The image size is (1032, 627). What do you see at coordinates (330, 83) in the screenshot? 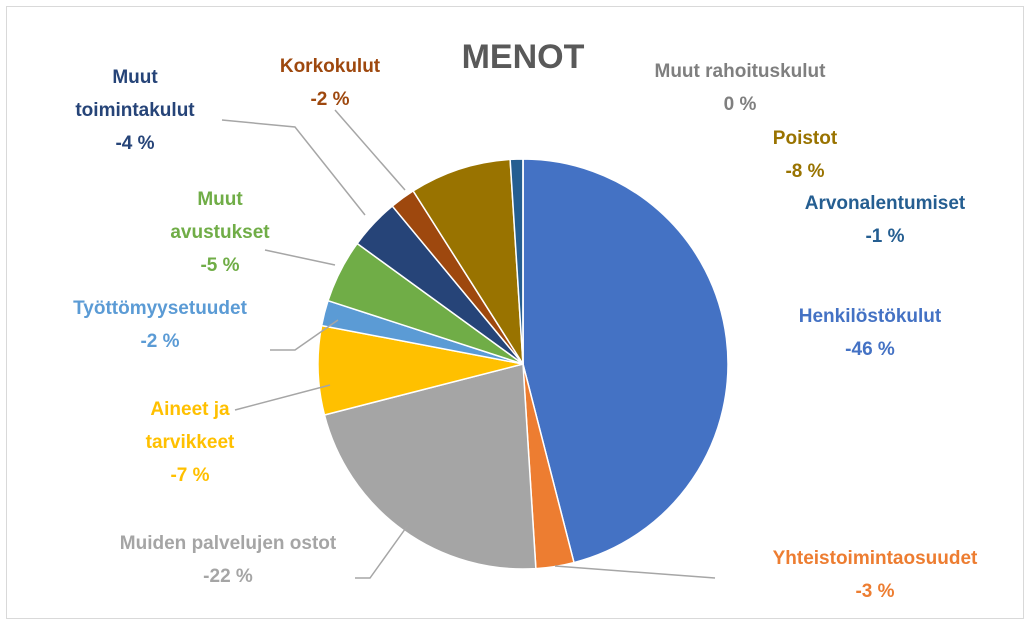
I see `data-label: Korkokulut -2 %` at bounding box center [330, 83].